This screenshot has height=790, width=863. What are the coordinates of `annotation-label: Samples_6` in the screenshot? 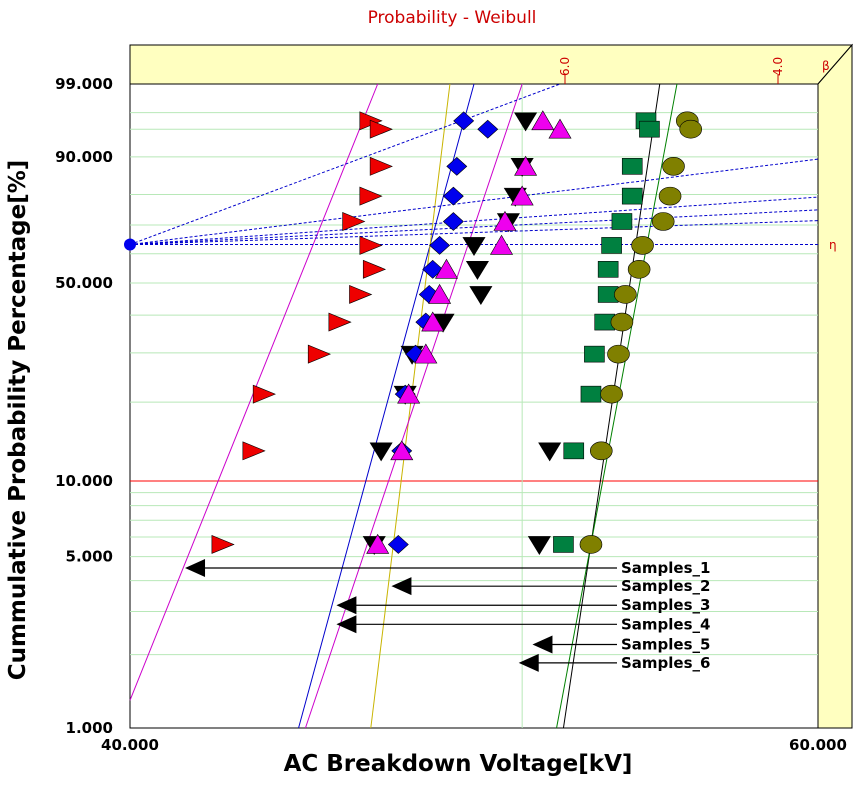 It's located at (665, 663).